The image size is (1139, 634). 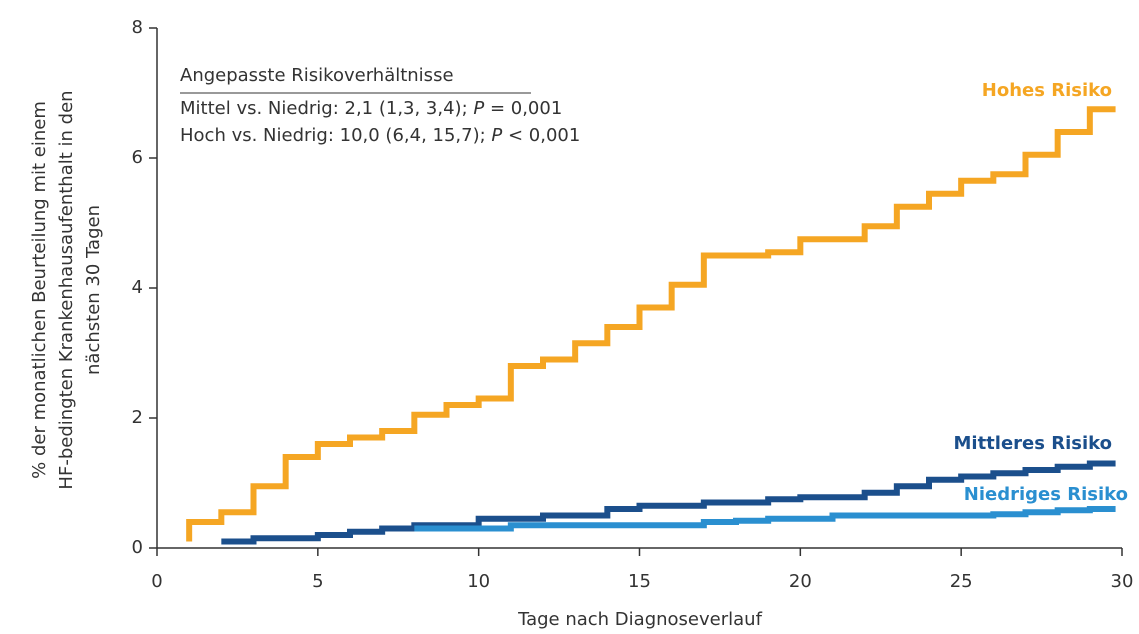 I want to click on x-tick-label: 25, so click(x=961, y=581).